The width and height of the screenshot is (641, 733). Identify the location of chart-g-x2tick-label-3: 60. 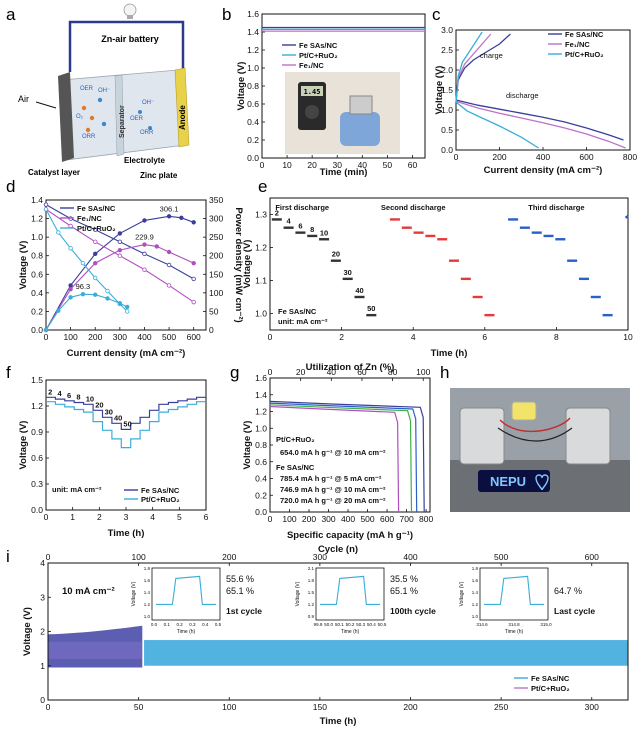
(362, 372).